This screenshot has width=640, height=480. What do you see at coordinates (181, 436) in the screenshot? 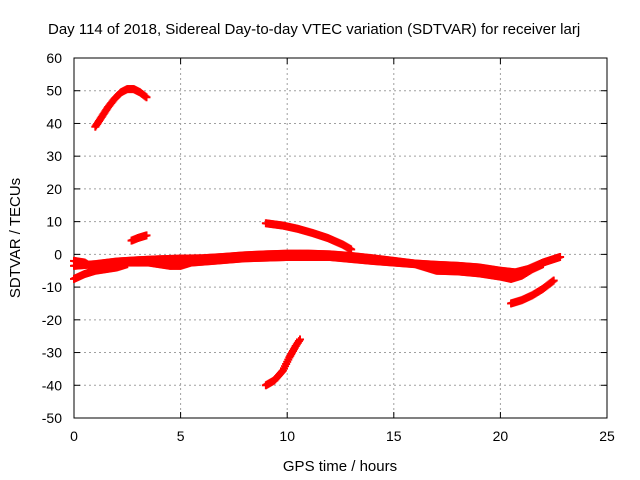
I see `x-tick-label: 5` at bounding box center [181, 436].